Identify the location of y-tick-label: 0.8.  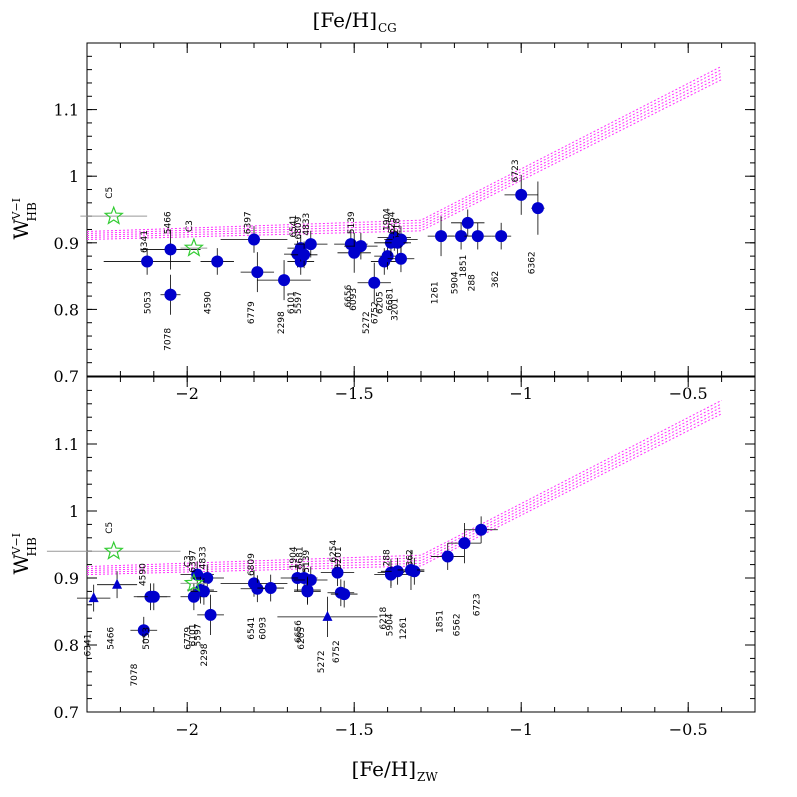
(66, 309).